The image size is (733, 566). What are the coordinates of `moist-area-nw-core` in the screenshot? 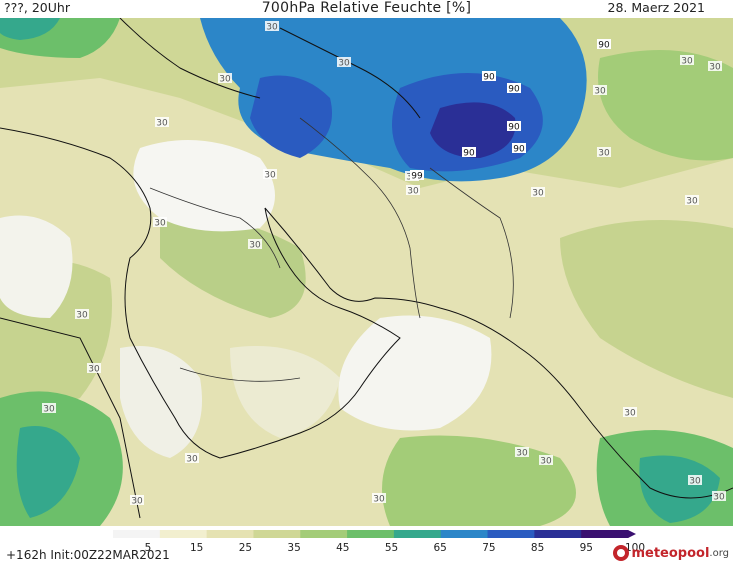 It's located at (30, 29).